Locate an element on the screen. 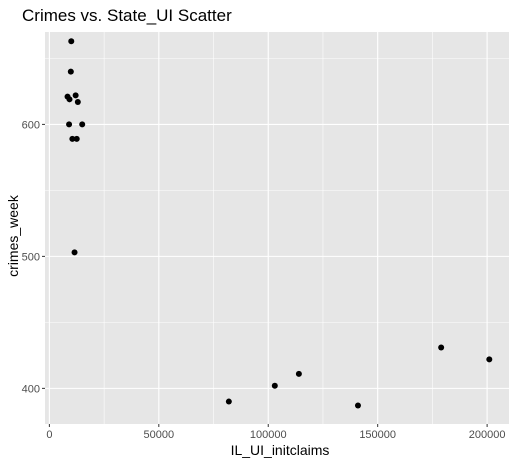 This screenshot has height=464, width=517. x-tick-label: 50000 is located at coordinates (159, 435).